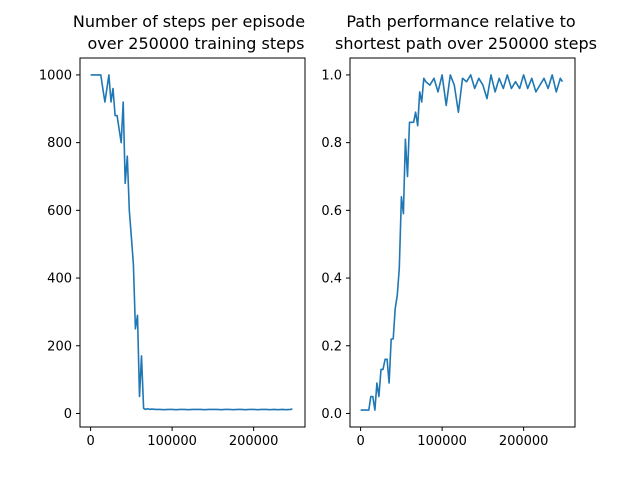  Describe the element at coordinates (59, 346) in the screenshot. I see `y-tick-label: 200` at that location.